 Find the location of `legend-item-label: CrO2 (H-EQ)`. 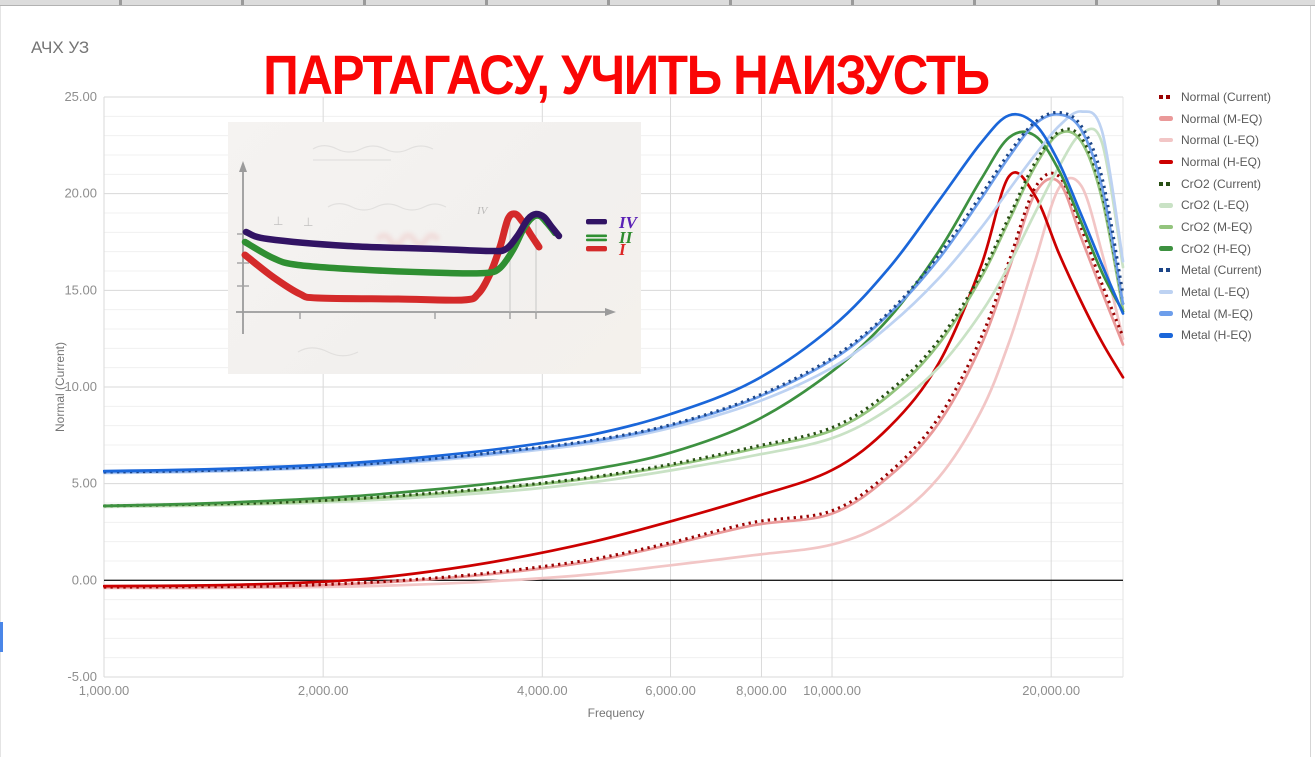

legend-item-label: CrO2 (H-EQ) is located at coordinates (1216, 248).